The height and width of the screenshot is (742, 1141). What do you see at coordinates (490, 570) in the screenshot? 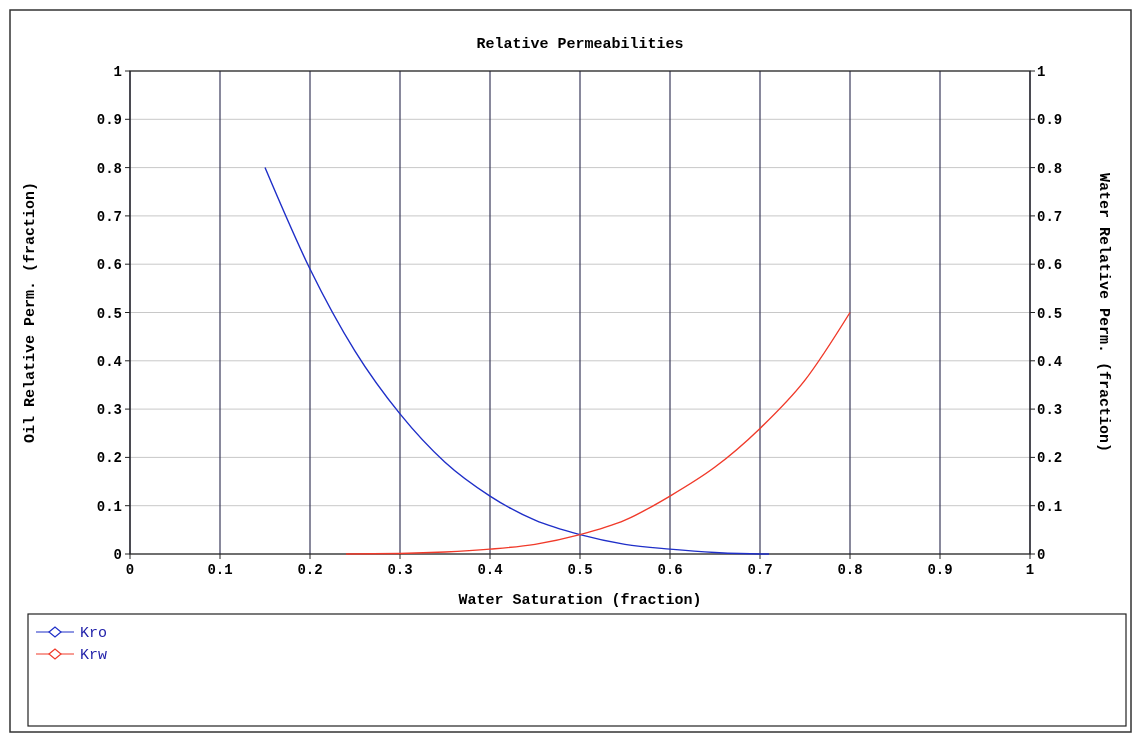
I see `x-tick-label: 0.4` at bounding box center [490, 570].